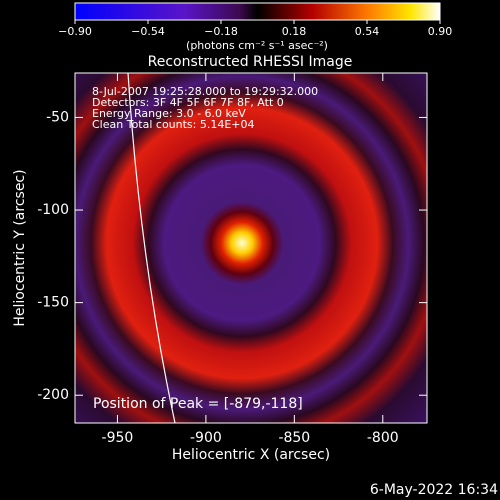  What do you see at coordinates (251, 455) in the screenshot?
I see `x-axis-label: Heliocentric X (arcsec)` at bounding box center [251, 455].